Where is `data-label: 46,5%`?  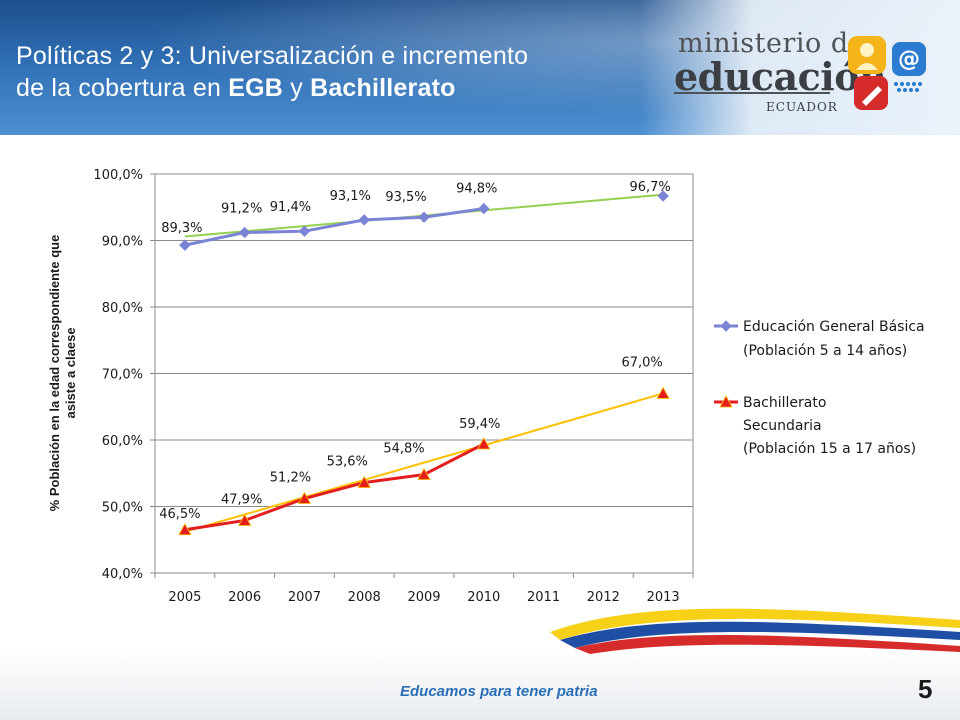 data-label: 46,5% is located at coordinates (179, 514).